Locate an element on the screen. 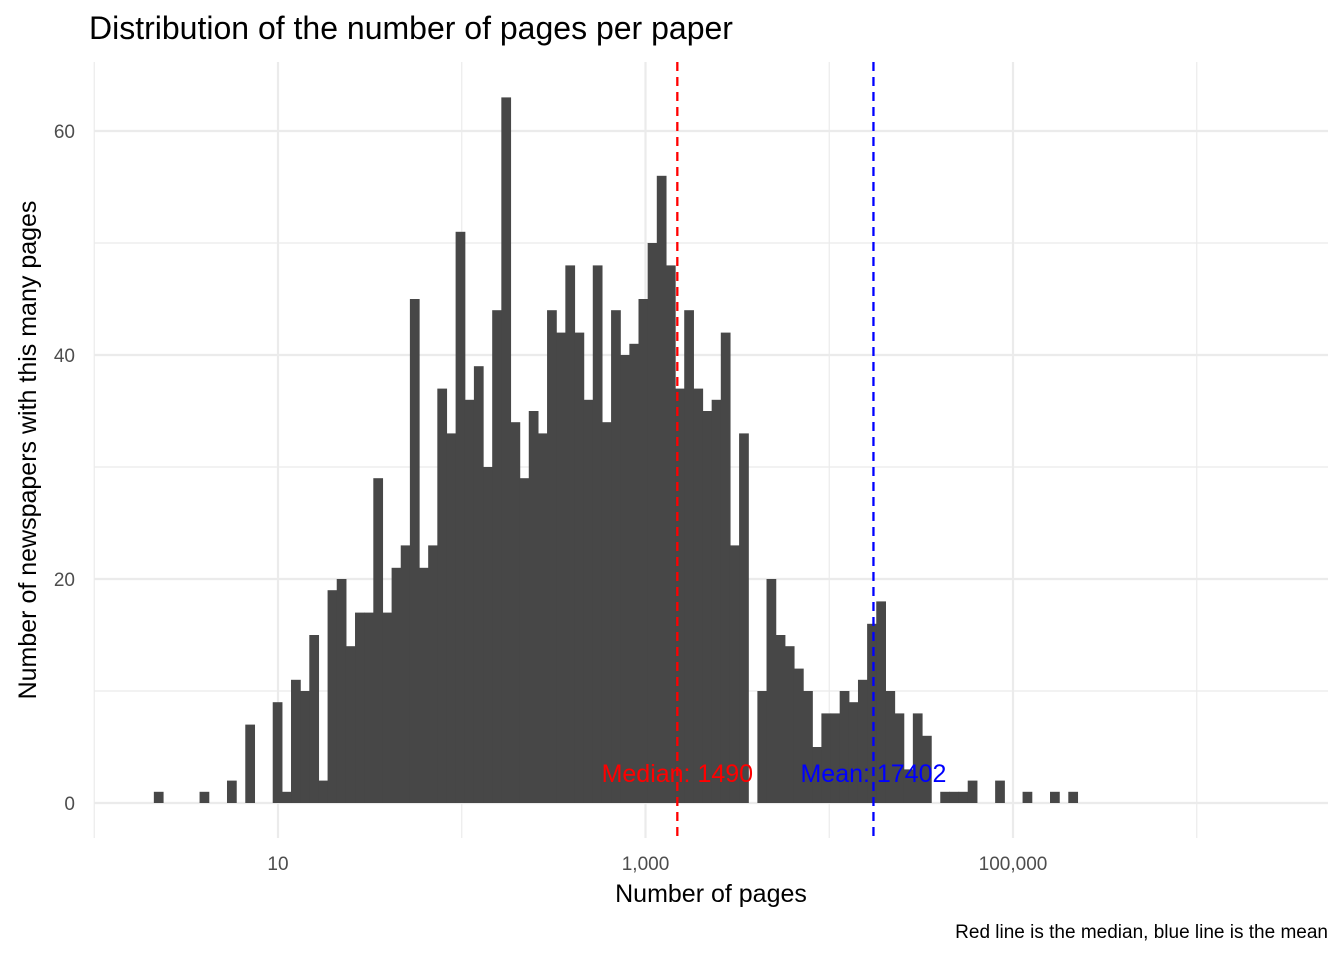 The image size is (1344, 960). x-axis-ticks: 10 1,000 100,000 is located at coordinates (657, 864).